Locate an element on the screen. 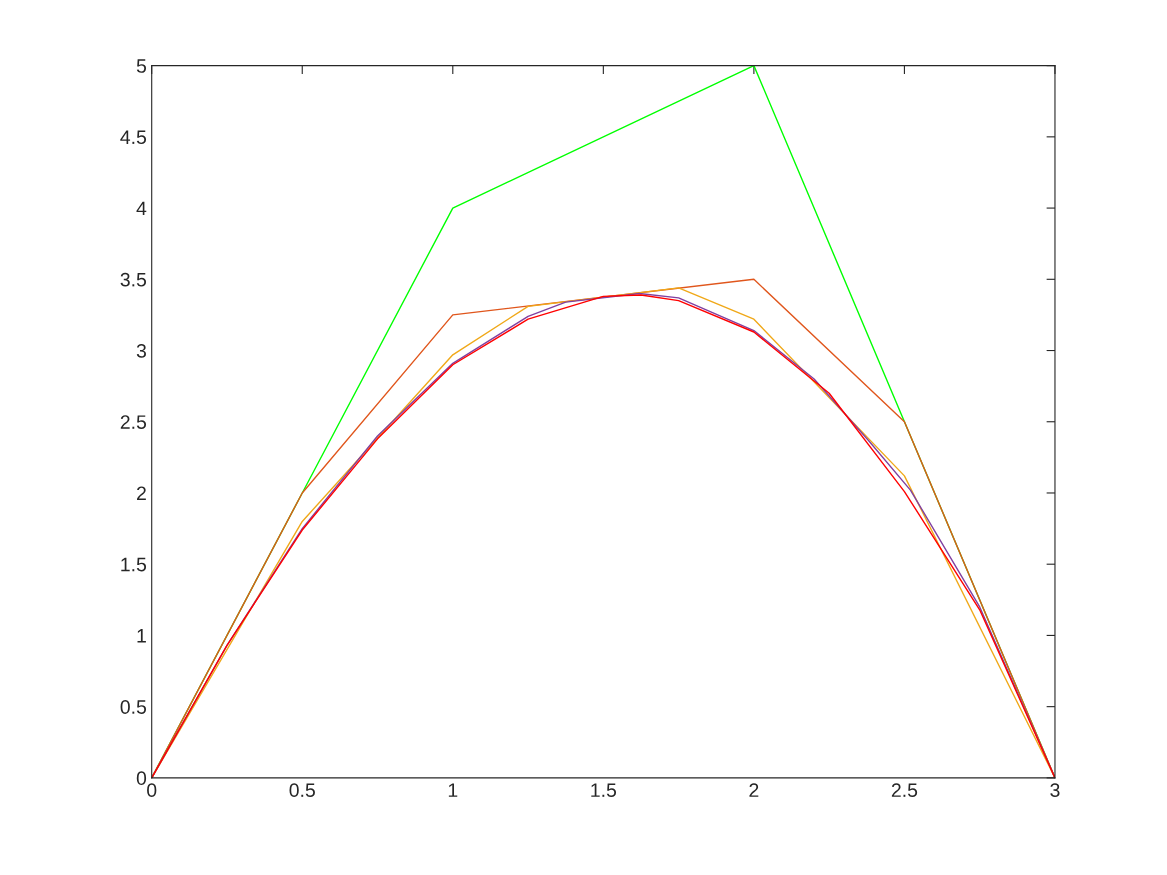 Image resolution: width=1167 pixels, height=875 pixels. y-tick-label: 0.5 is located at coordinates (133, 707).